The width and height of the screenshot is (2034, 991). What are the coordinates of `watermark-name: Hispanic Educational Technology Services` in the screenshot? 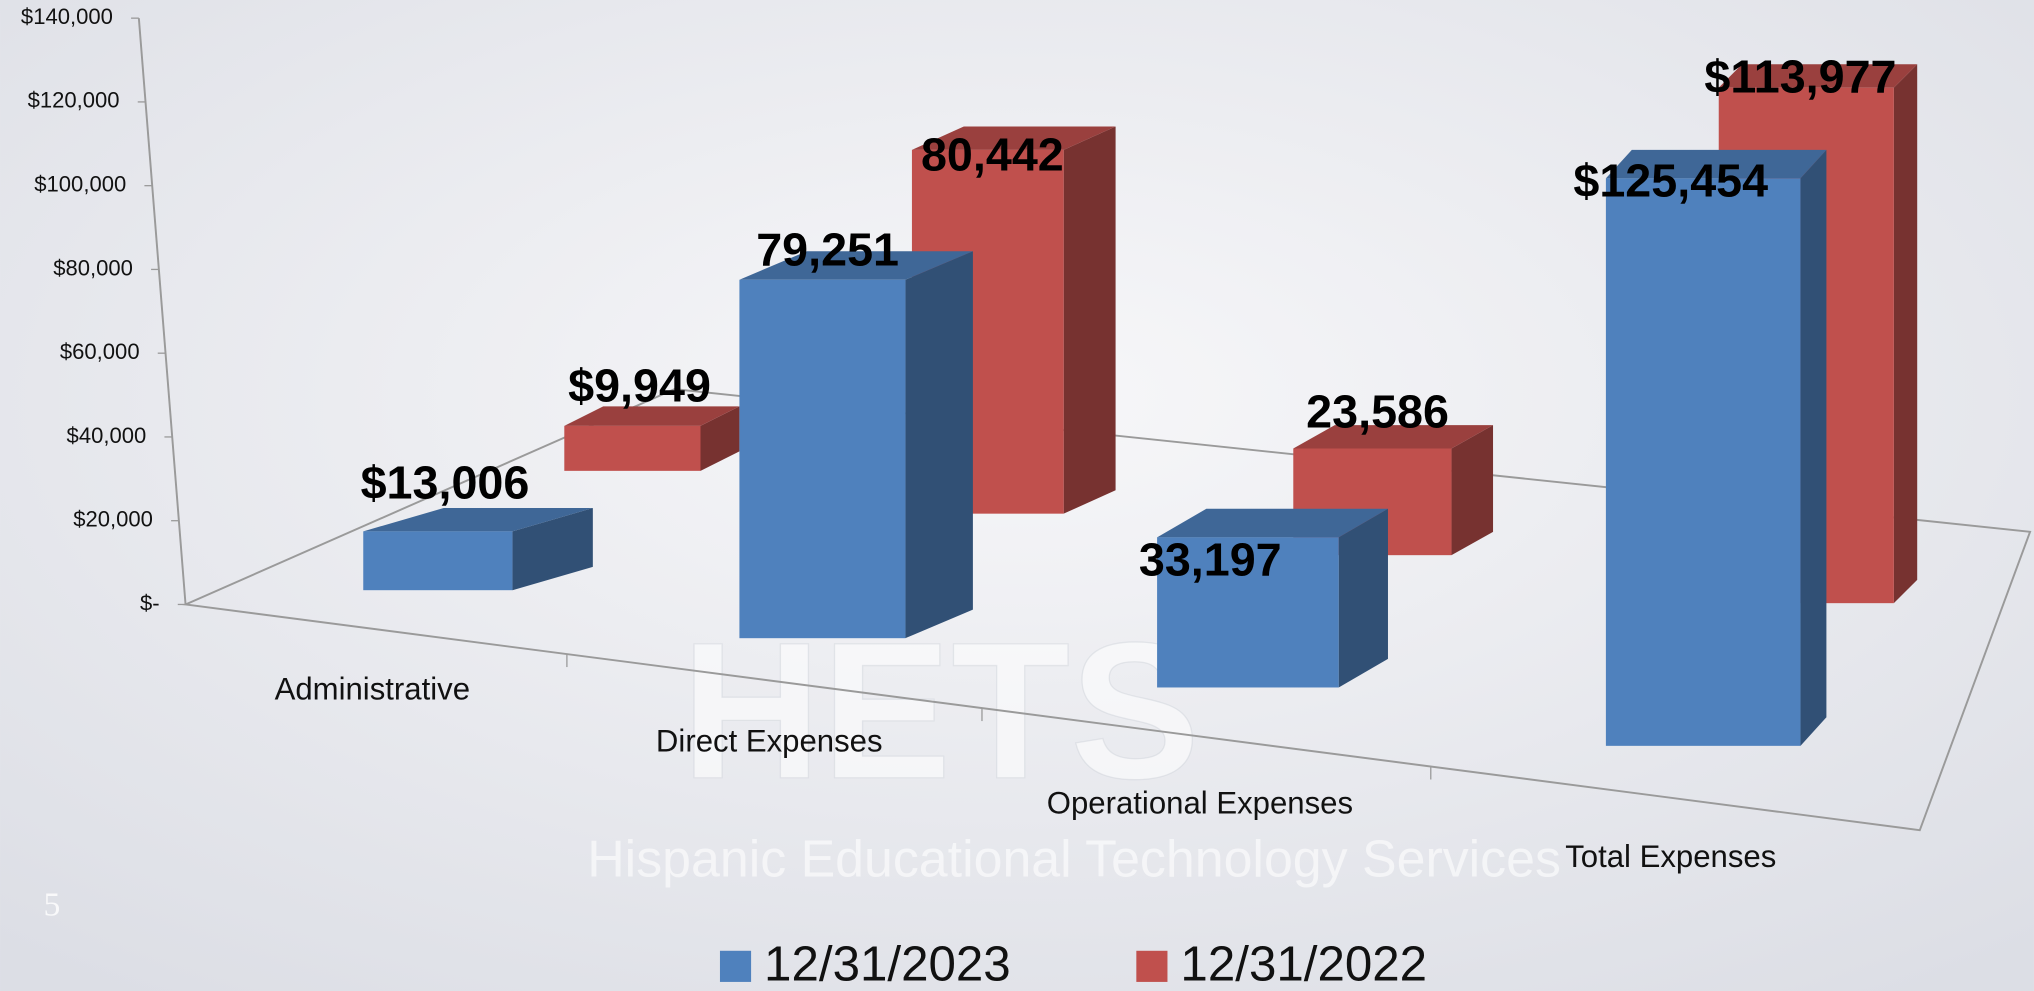 It's located at (1074, 858).